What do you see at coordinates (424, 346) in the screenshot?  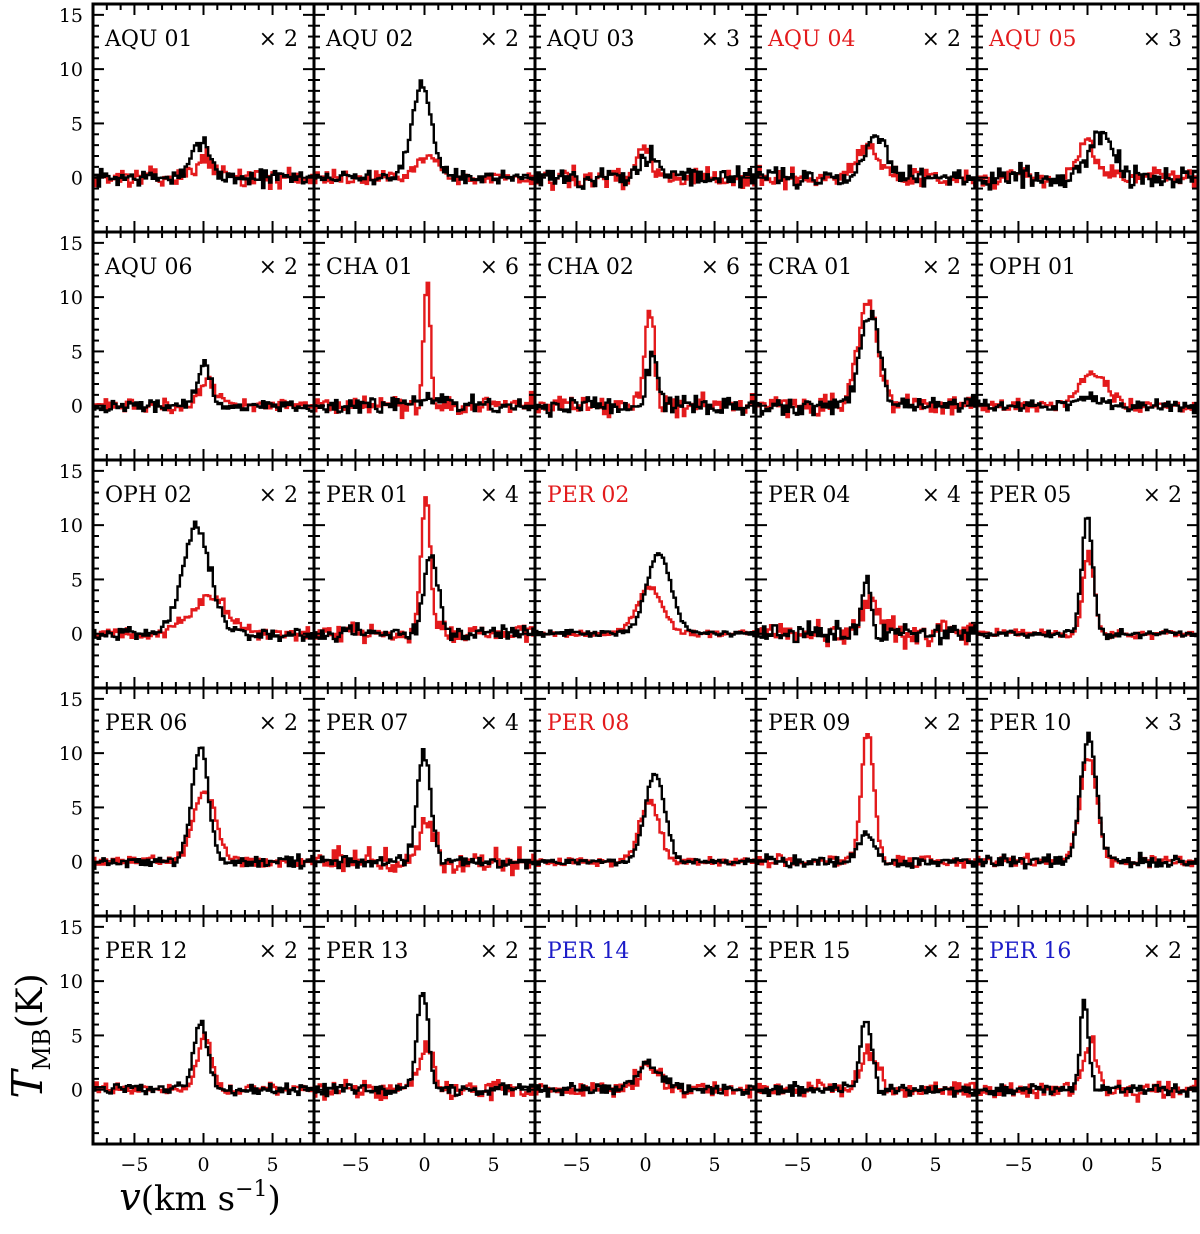 I see `panel-cha-01: CHA 01 × 6` at bounding box center [424, 346].